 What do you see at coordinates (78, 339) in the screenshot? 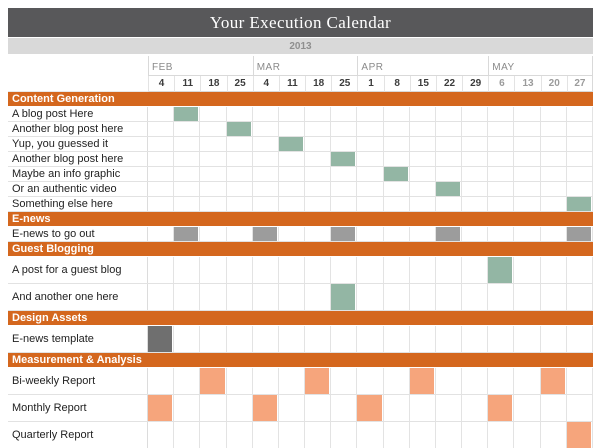
I see `task-label: E-news template` at bounding box center [78, 339].